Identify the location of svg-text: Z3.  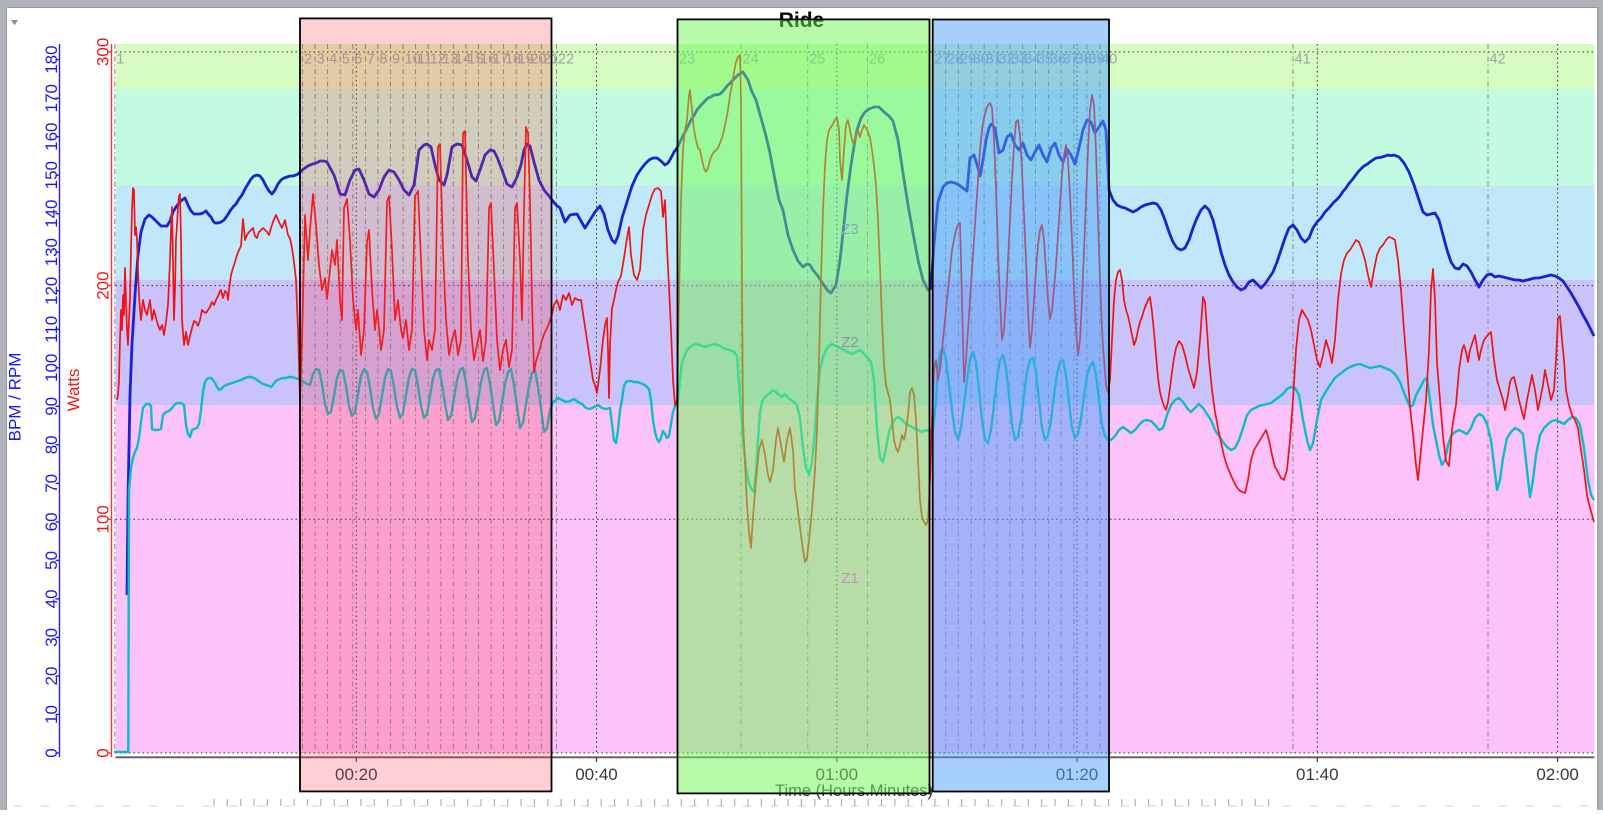
(850, 229).